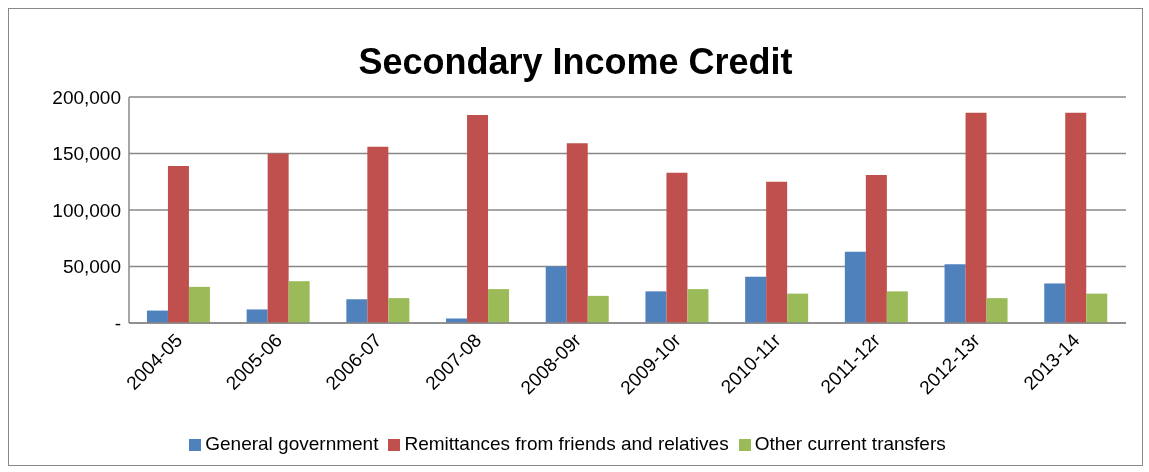  I want to click on legend-label: Remittances from friends and relatives, so click(566, 443).